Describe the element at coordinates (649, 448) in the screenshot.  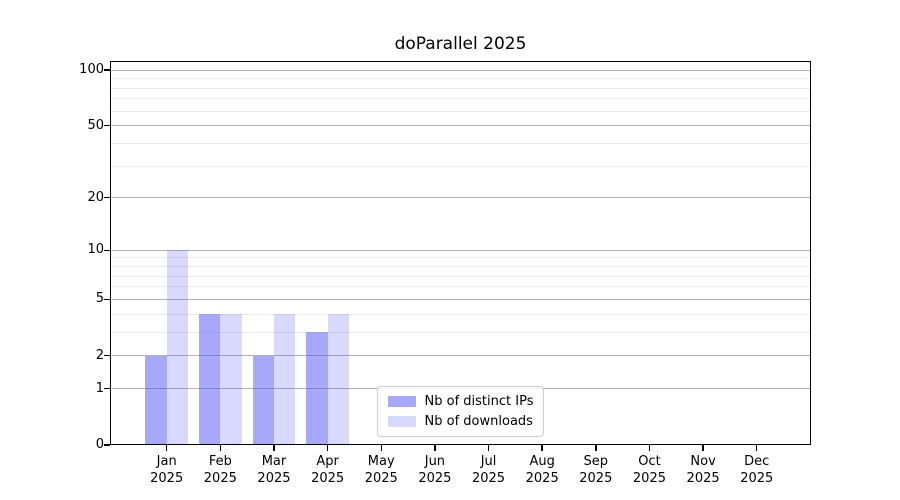
I see `x-tick-mark-oct` at that location.